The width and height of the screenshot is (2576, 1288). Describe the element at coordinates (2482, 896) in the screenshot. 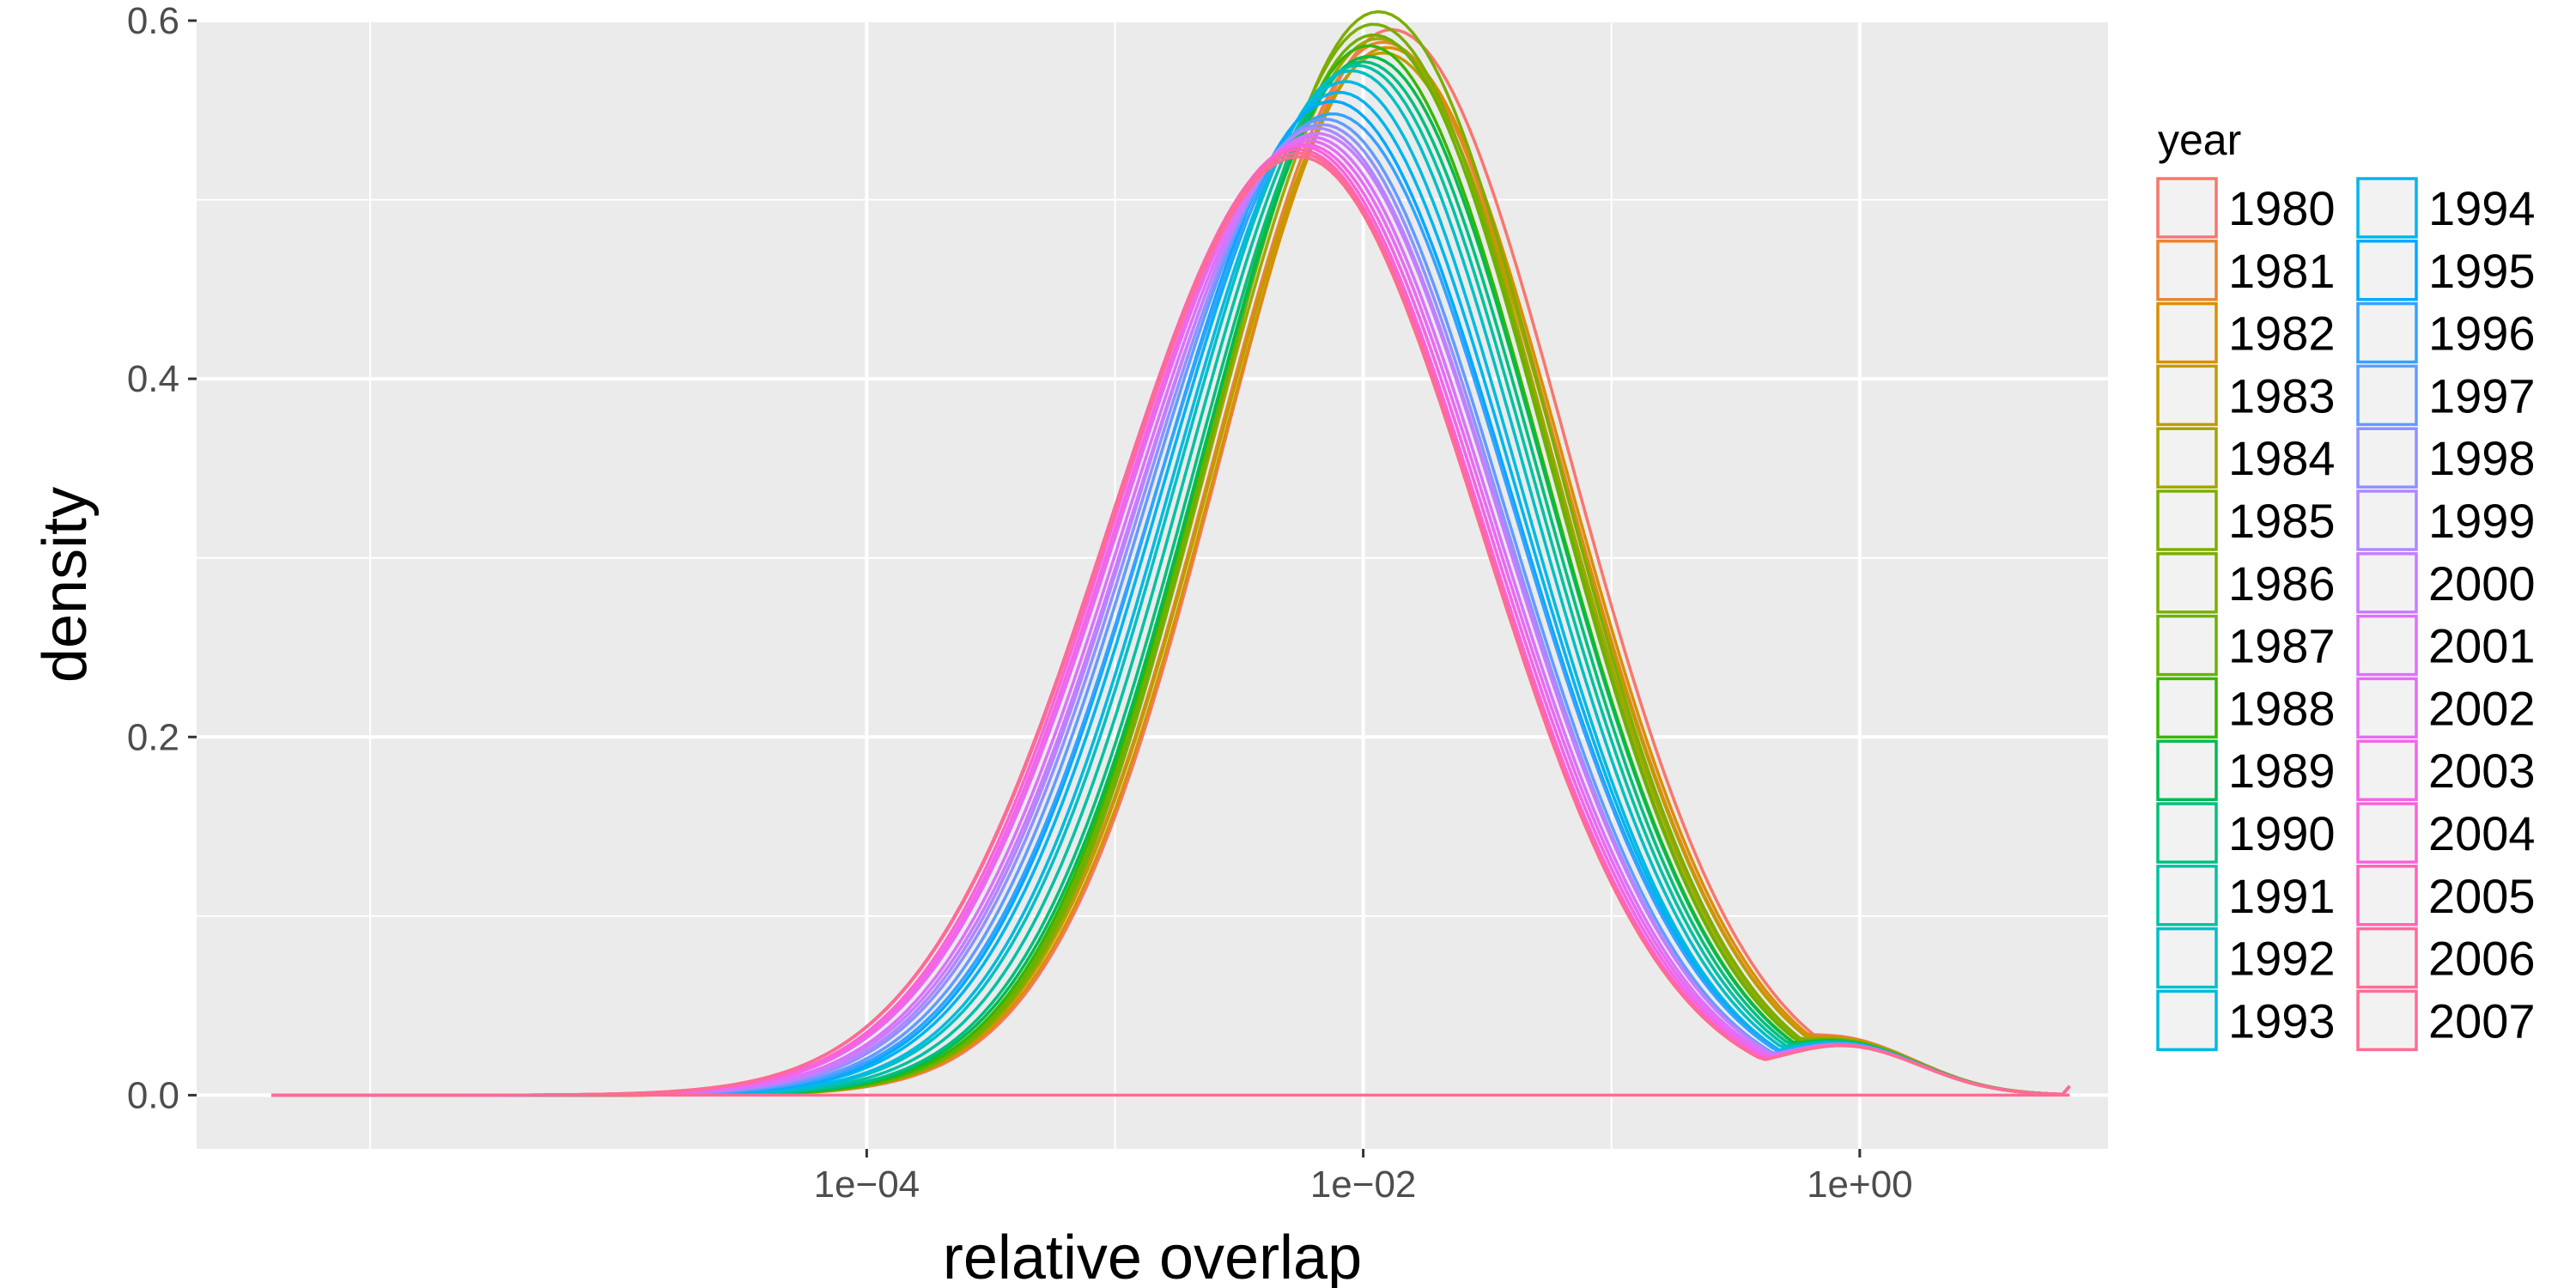

I see `legend-label: 2005` at that location.